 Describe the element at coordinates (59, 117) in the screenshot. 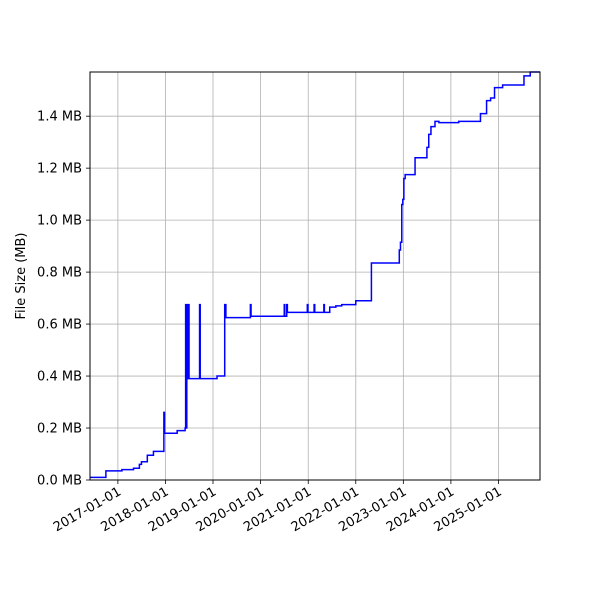

I see `y-tick-label: 1.4 MB` at that location.